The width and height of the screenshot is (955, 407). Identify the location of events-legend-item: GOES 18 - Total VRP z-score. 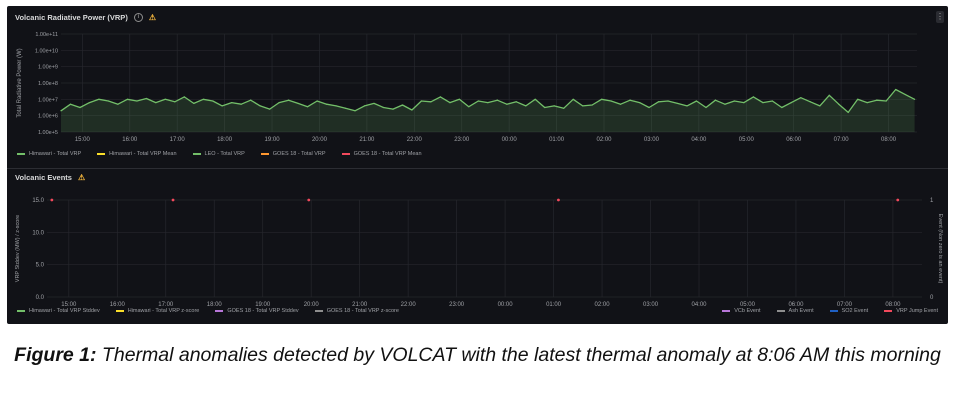
(356, 311).